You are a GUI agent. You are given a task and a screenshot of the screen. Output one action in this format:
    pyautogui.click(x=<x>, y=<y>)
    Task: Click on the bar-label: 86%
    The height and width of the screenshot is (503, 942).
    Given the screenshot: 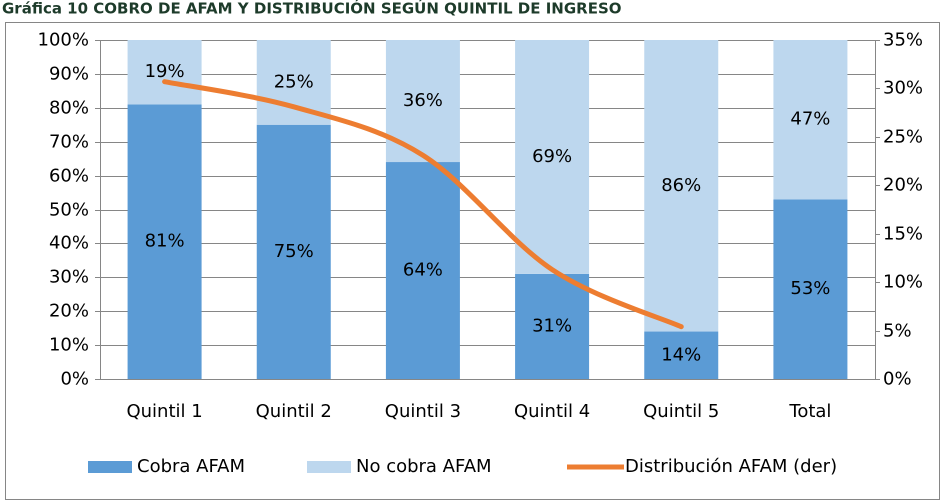 What is the action you would take?
    pyautogui.click(x=681, y=185)
    